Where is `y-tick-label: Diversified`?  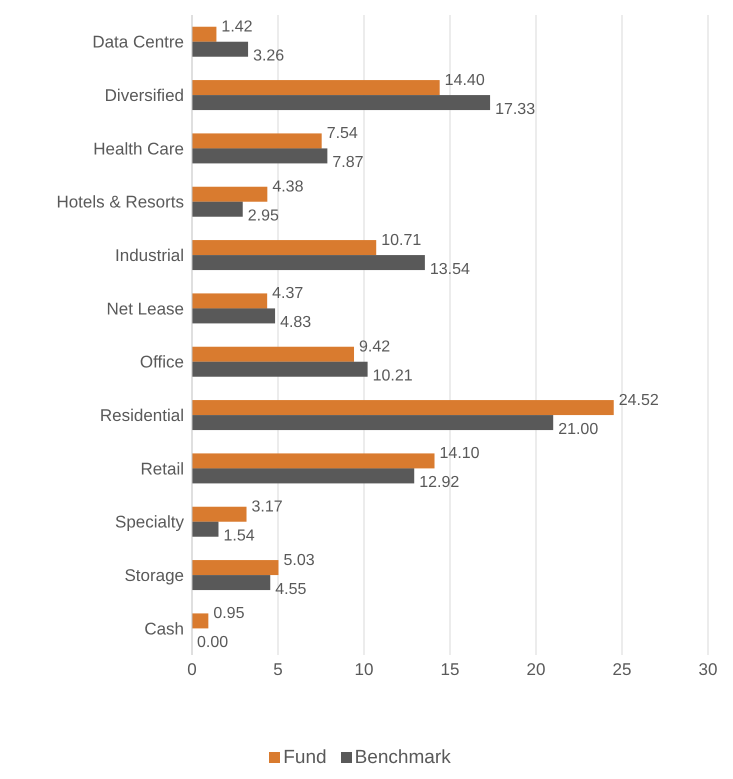 y-tick-label: Diversified is located at coordinates (144, 96).